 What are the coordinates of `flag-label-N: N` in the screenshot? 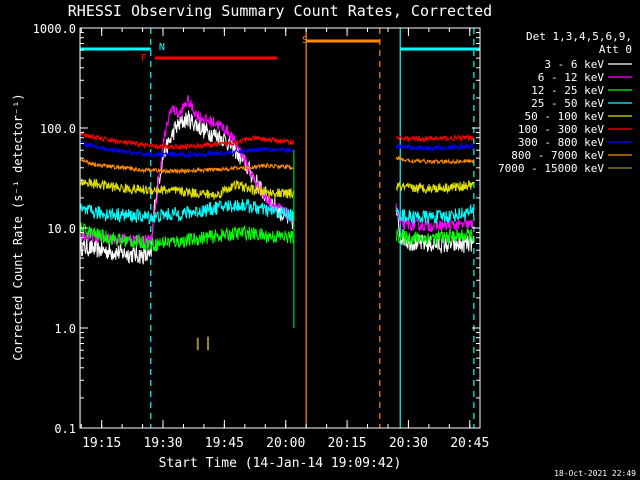 It's located at (162, 47).